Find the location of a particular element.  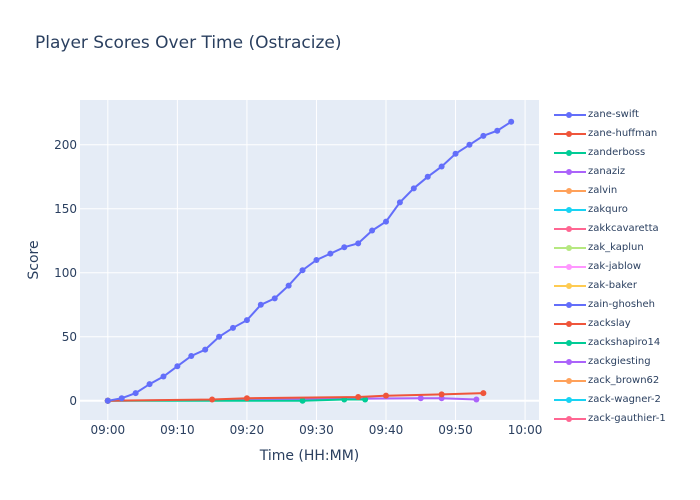

legend-item: zackslay is located at coordinates (591, 323).